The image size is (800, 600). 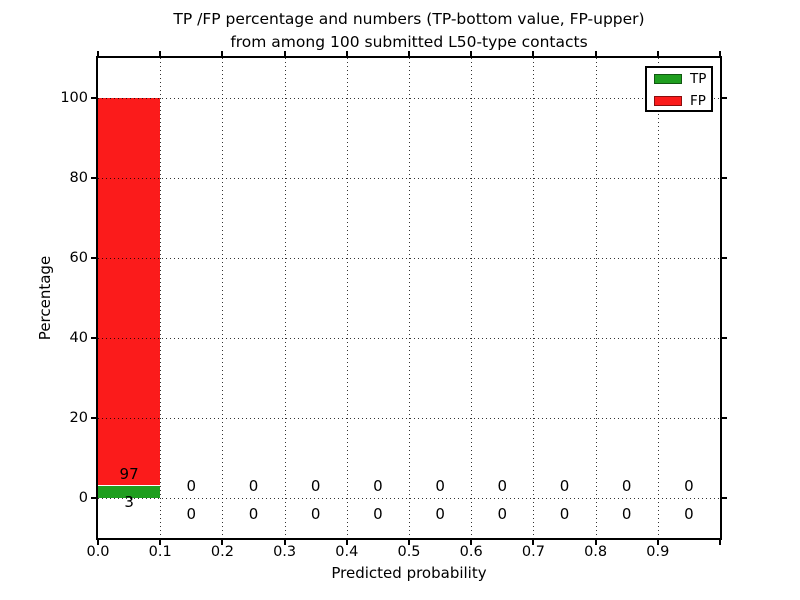 What do you see at coordinates (45, 298) in the screenshot?
I see `y-axis-label: Percentage` at bounding box center [45, 298].